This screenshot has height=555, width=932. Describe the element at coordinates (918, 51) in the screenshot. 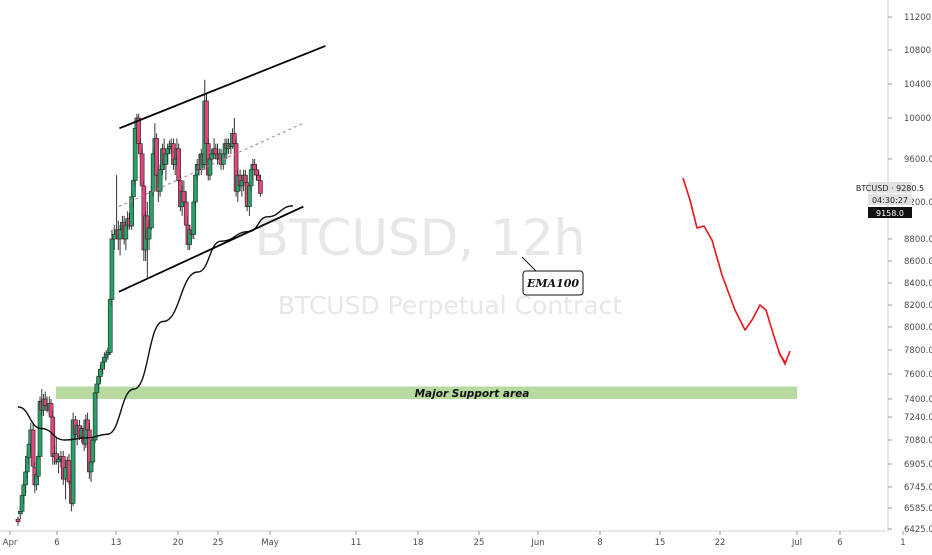

I see `y-tick-label: 10800.0` at that location.